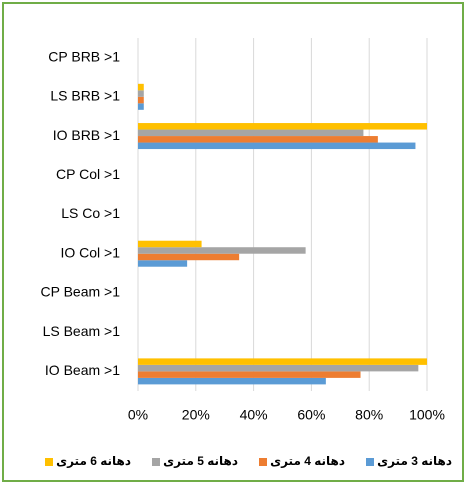 This screenshot has width=466, height=484. I want to click on legend-label: دهانه 3 متری, so click(414, 461).